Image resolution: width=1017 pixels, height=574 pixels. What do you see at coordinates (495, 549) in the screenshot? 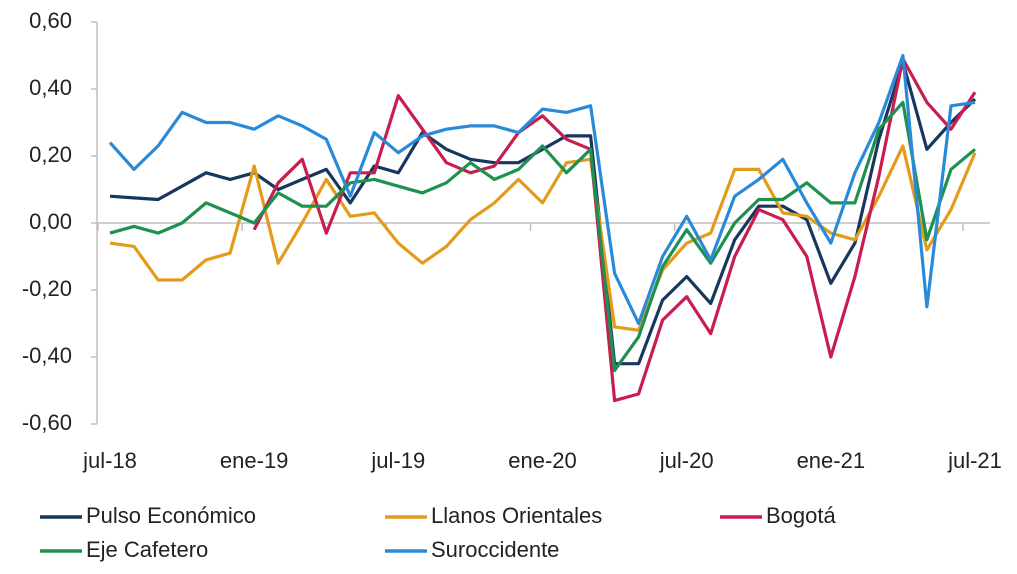
I see `legend-label: Suroccidente` at bounding box center [495, 549].